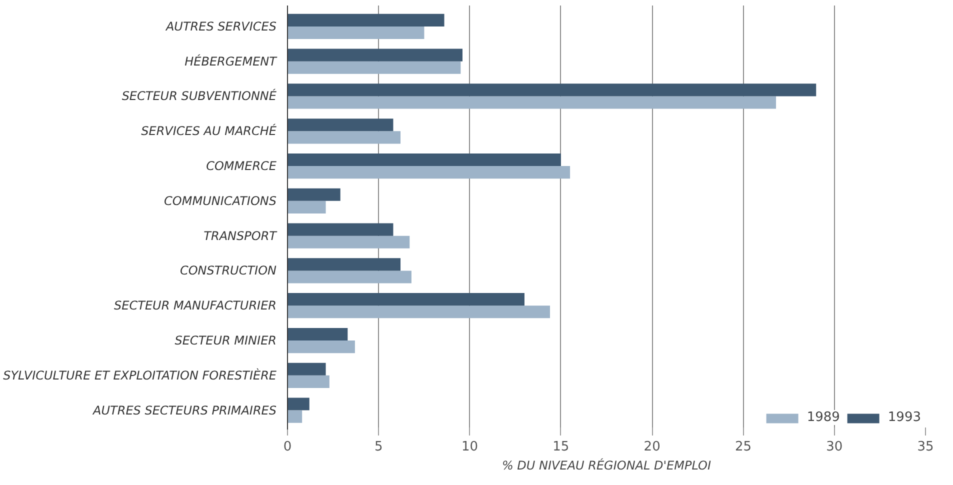 This screenshot has height=485, width=953. What do you see at coordinates (378, 447) in the screenshot?
I see `x-tick-label: 5` at bounding box center [378, 447].